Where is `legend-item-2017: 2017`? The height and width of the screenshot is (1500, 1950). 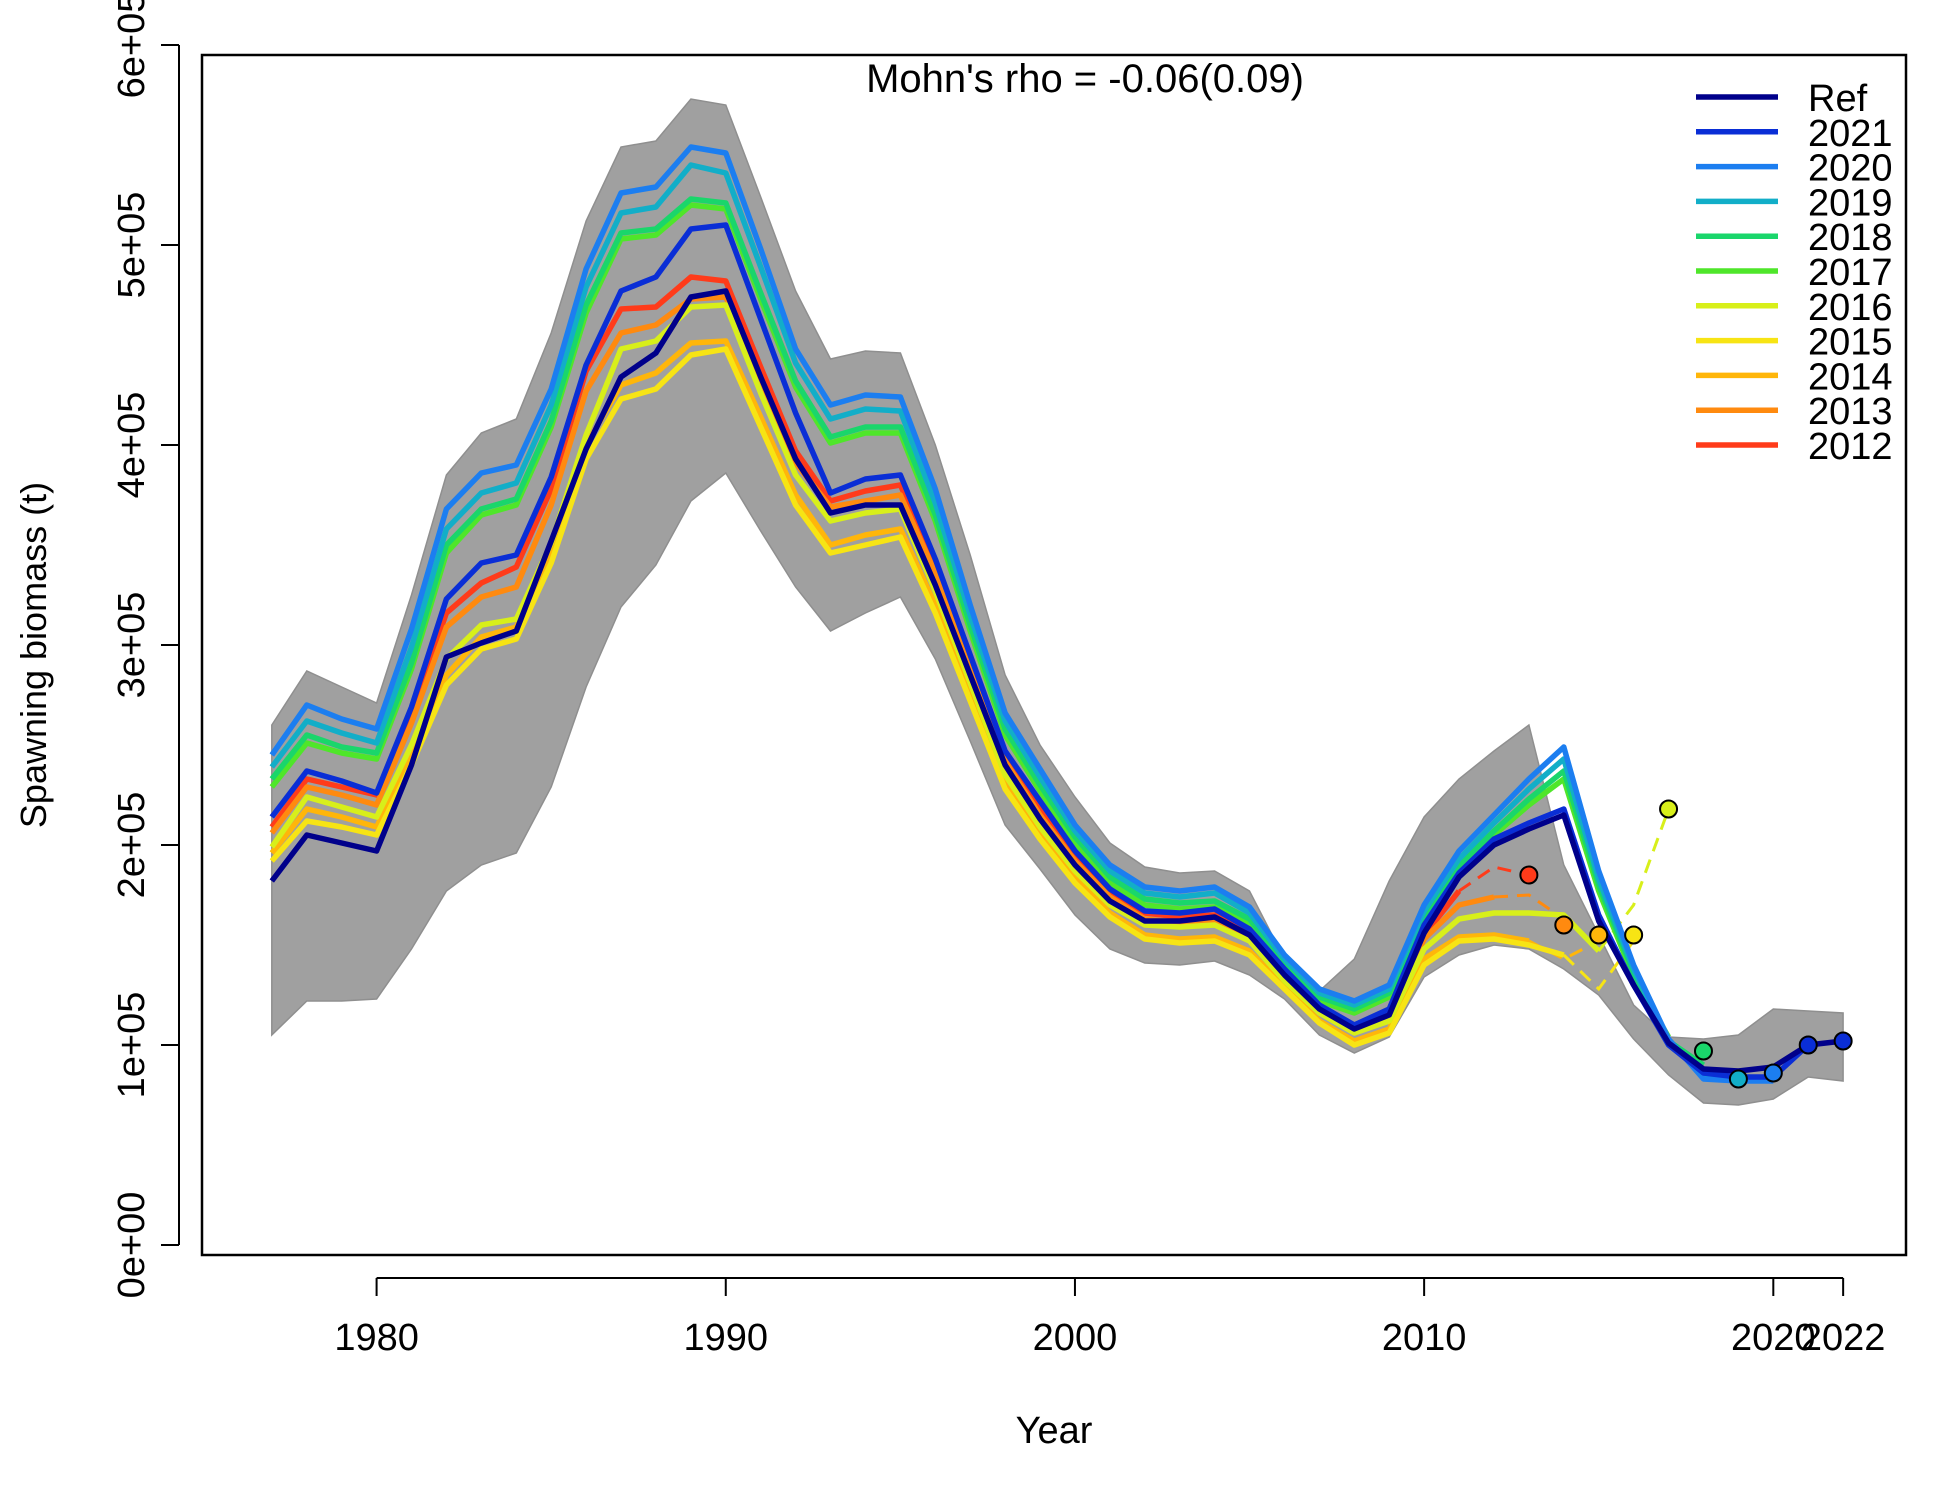 legend-item-2017: 2017 is located at coordinates (1794, 273).